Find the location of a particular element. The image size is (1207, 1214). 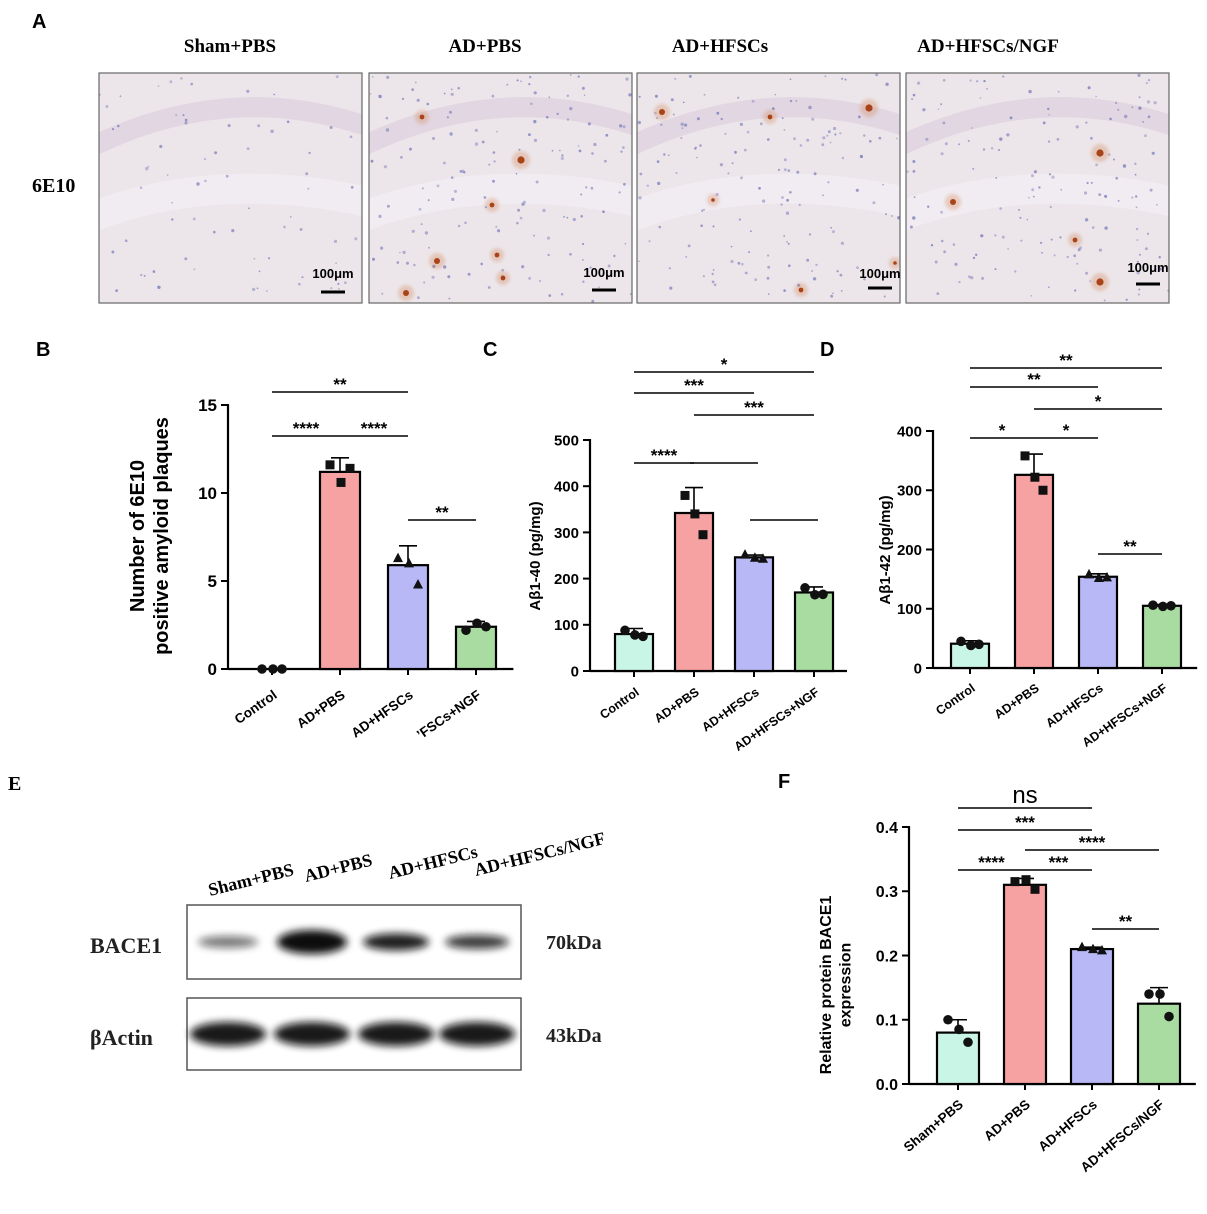

bar-ad-hfscs-ngf is located at coordinates (1162, 637).